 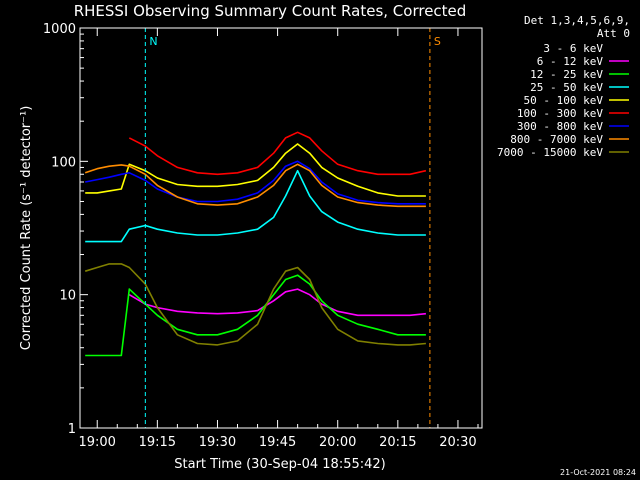 What do you see at coordinates (556, 139) in the screenshot?
I see `legend-entry: 800 - 7000 keV` at bounding box center [556, 139].